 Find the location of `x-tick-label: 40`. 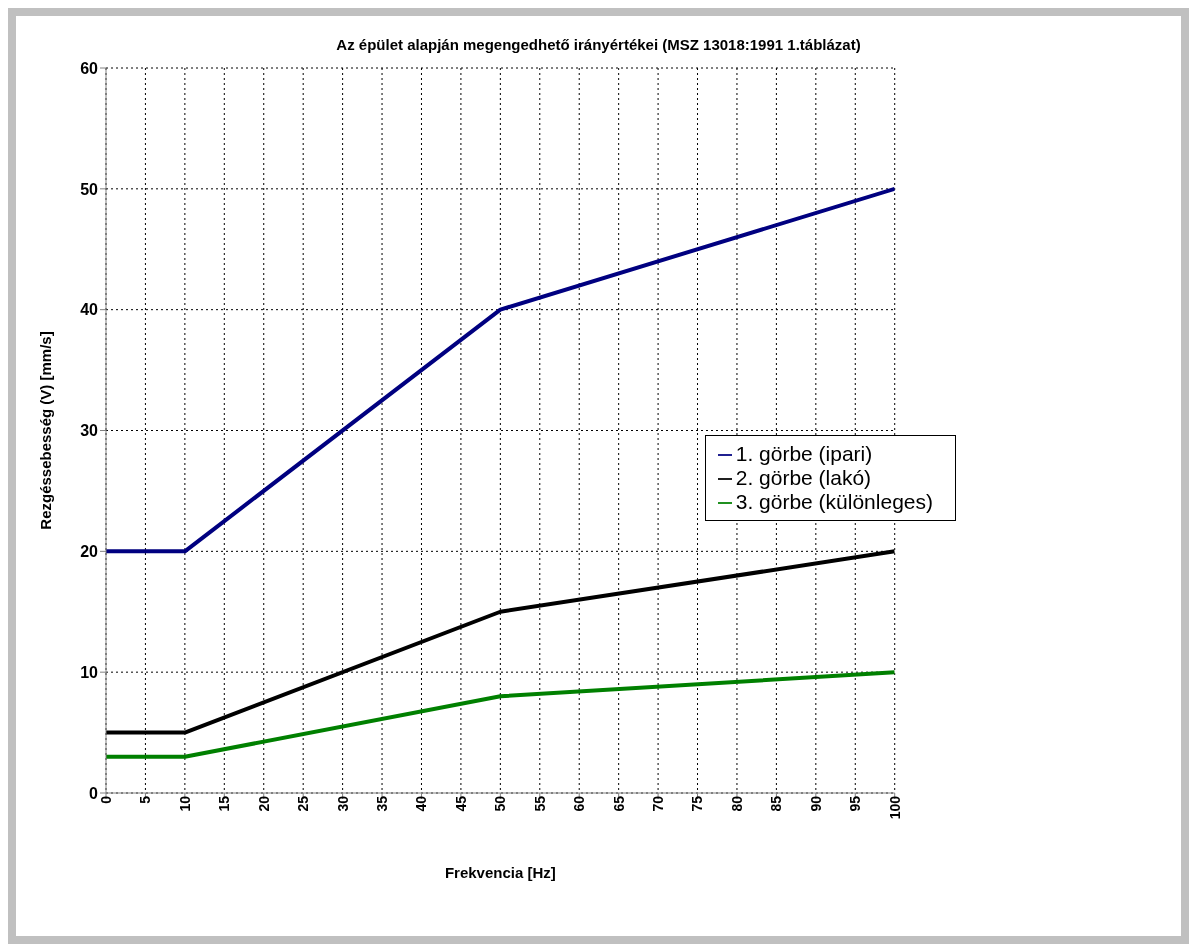

x-tick-label: 40 is located at coordinates (421, 803).